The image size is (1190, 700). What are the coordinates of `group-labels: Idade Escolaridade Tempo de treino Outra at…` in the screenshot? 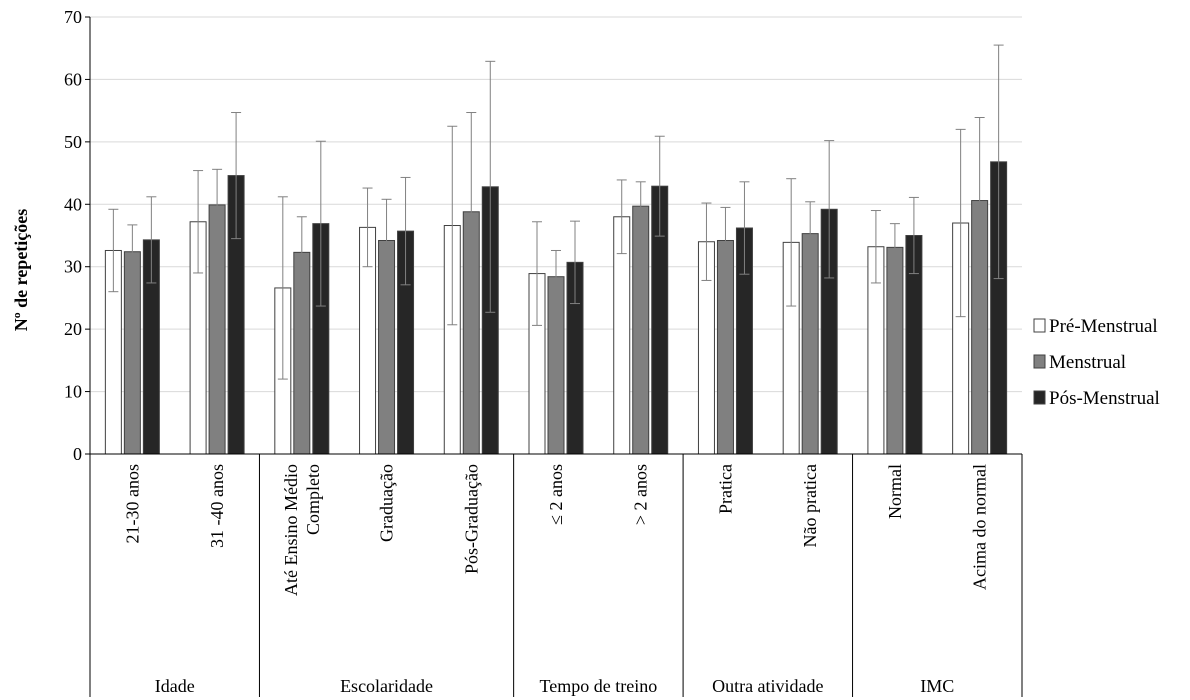 It's located at (555, 686).